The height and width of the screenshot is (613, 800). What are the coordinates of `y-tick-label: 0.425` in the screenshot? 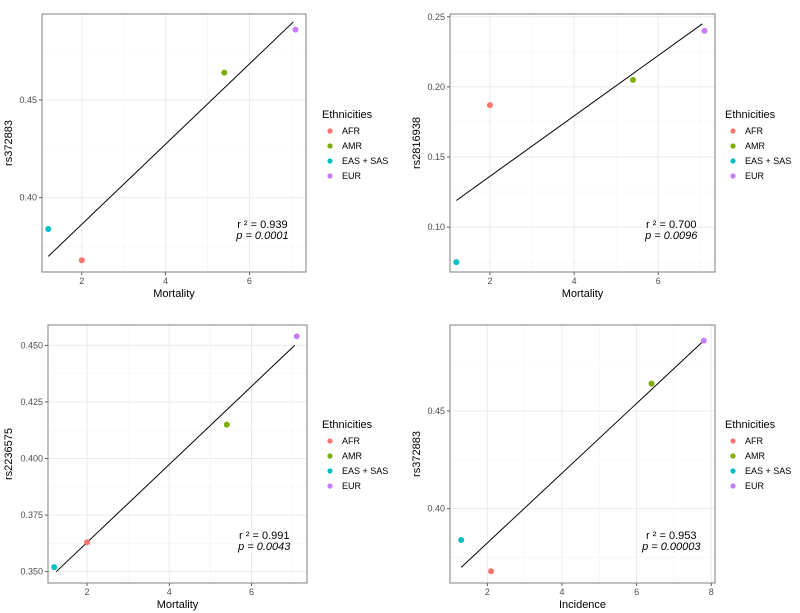 It's located at (31, 402).